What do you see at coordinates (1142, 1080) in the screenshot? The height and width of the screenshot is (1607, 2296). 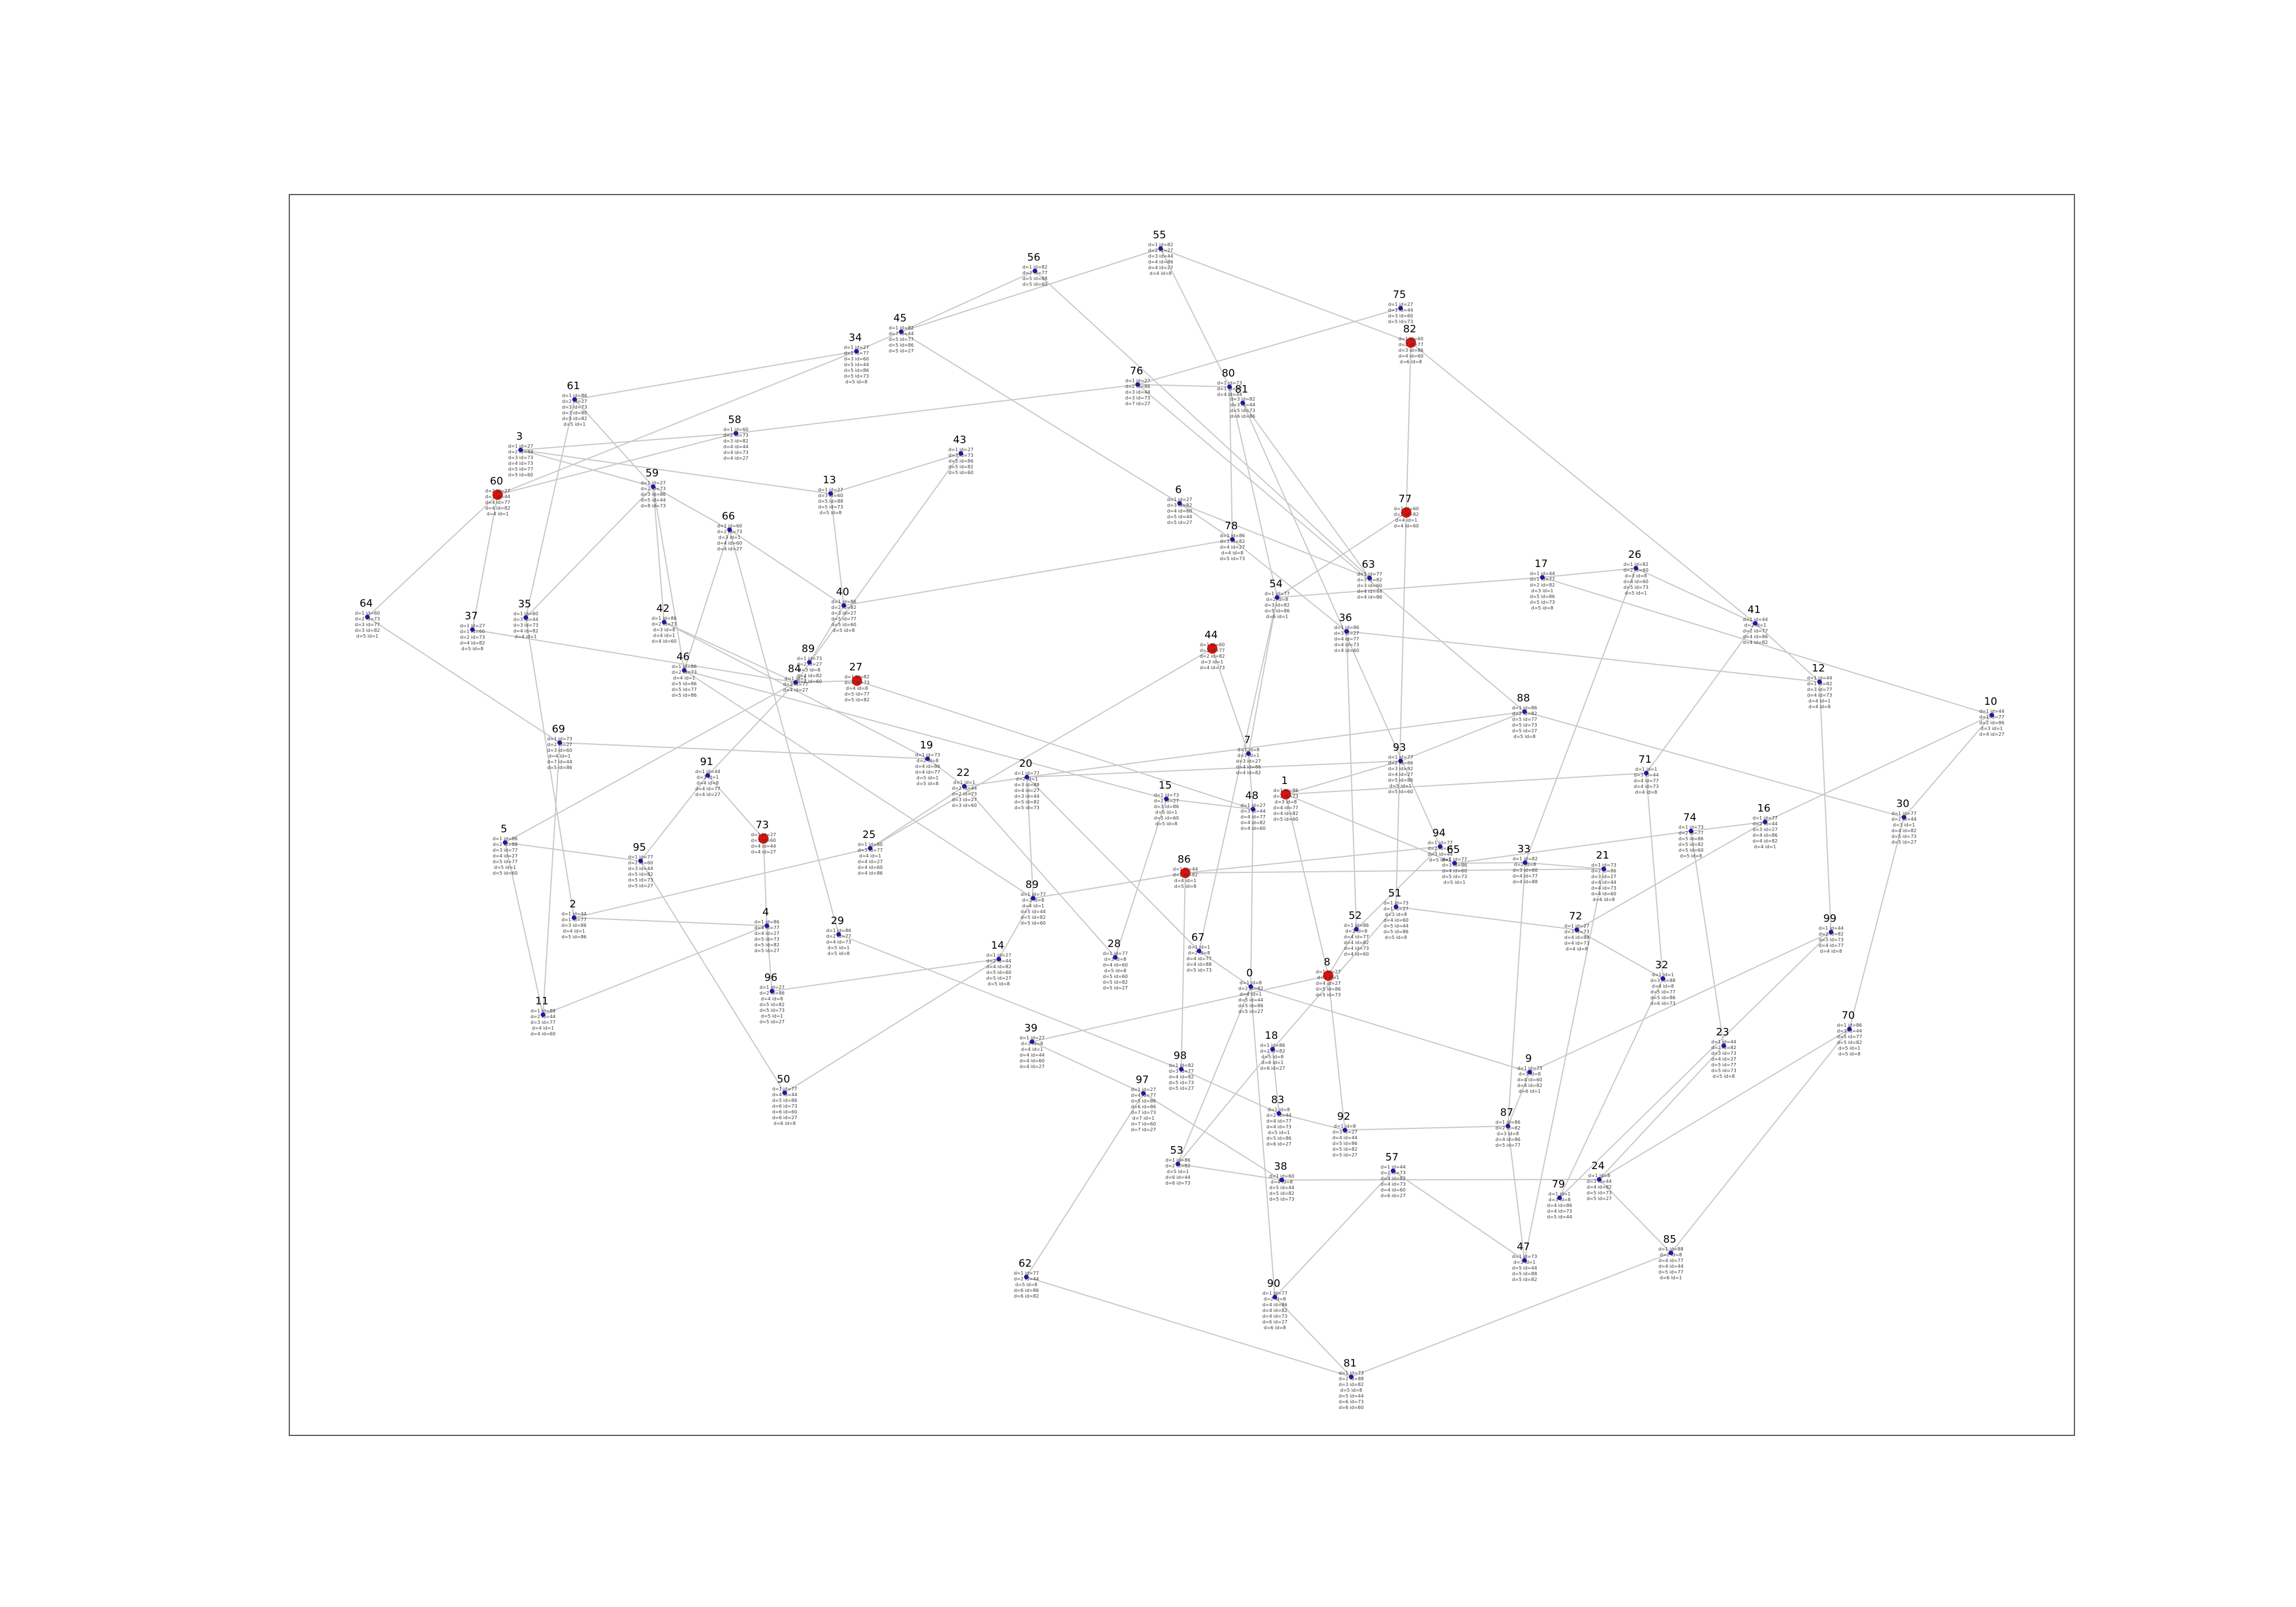 I see `node-label: 97` at bounding box center [1142, 1080].